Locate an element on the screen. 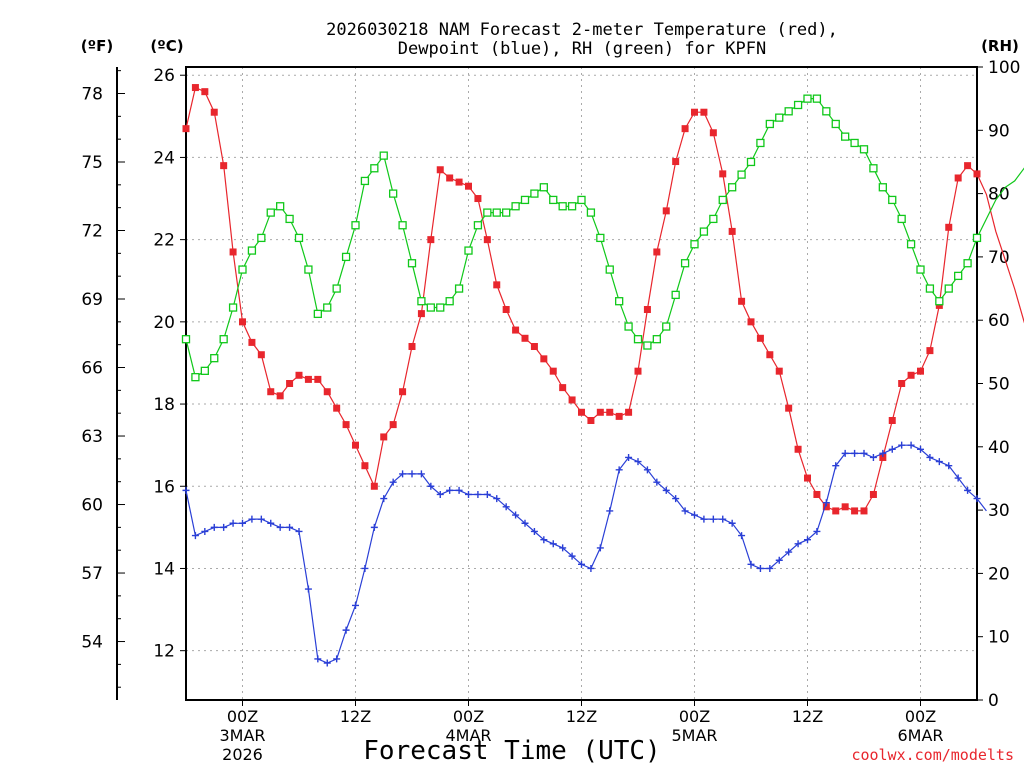 The width and height of the screenshot is (1024, 768). celsius-tick-label: 22 is located at coordinates (164, 241).